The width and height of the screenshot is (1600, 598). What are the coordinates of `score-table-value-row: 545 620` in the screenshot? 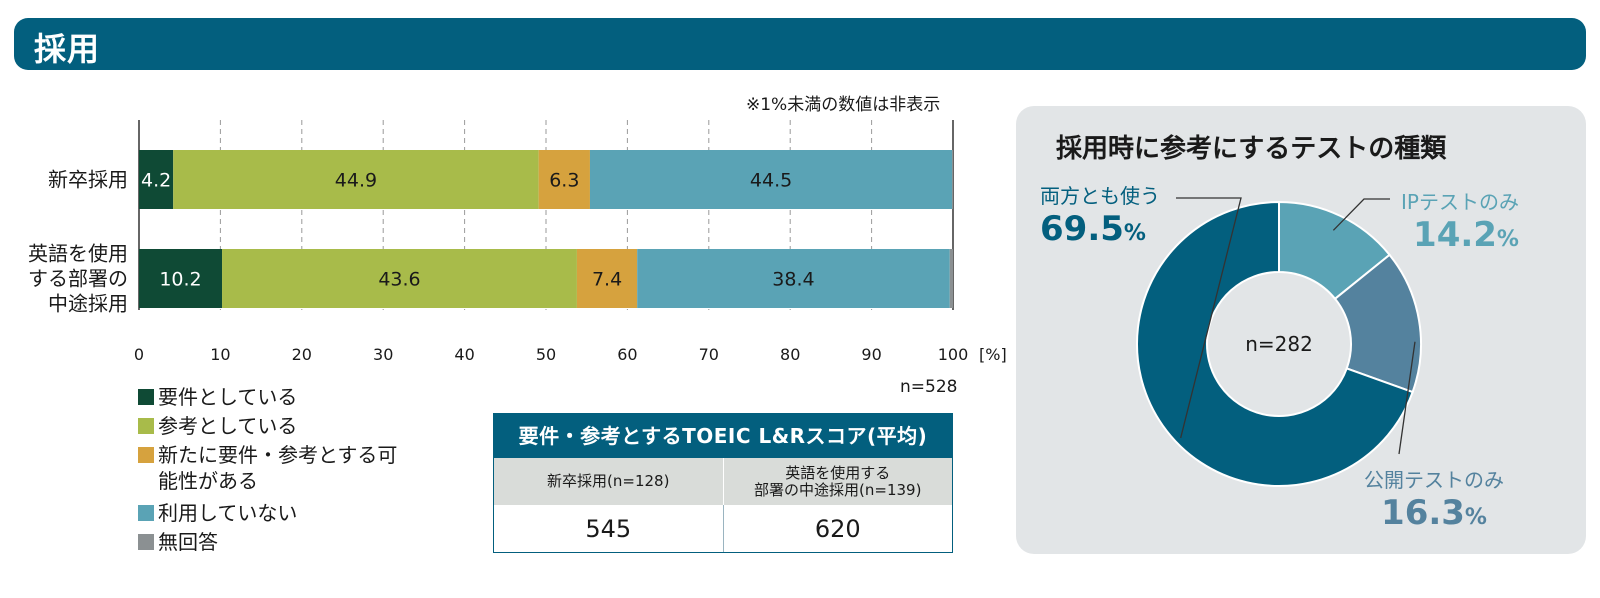 It's located at (723, 528).